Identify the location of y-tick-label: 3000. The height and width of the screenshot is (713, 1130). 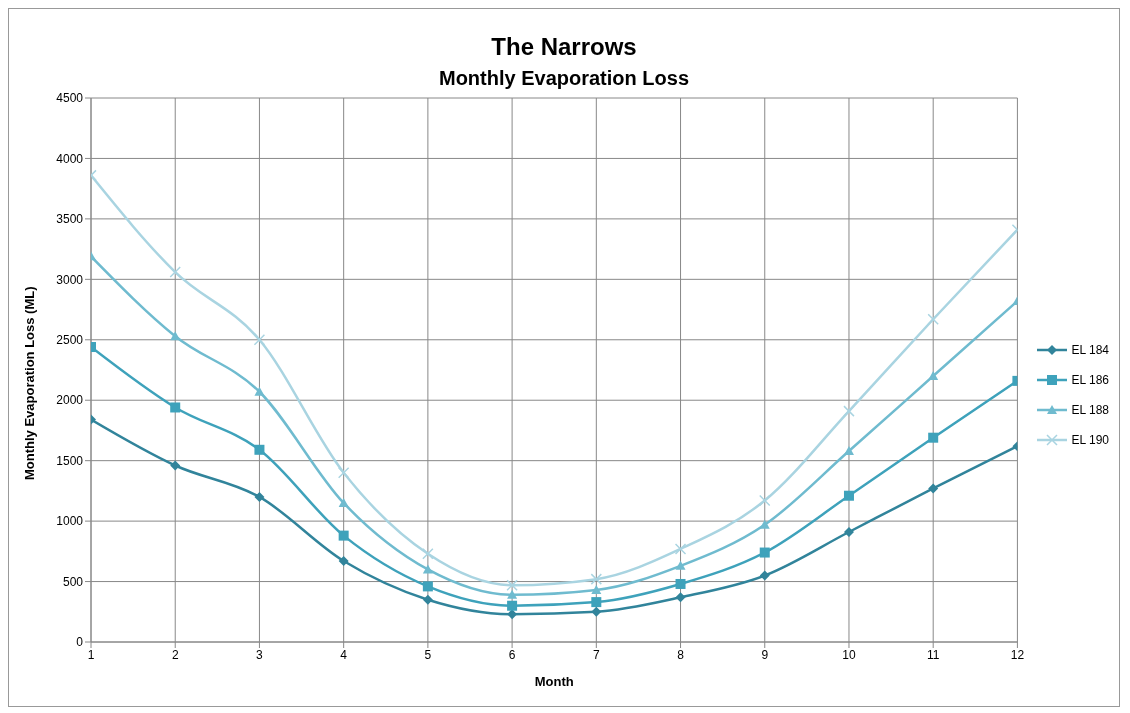
(70, 279).